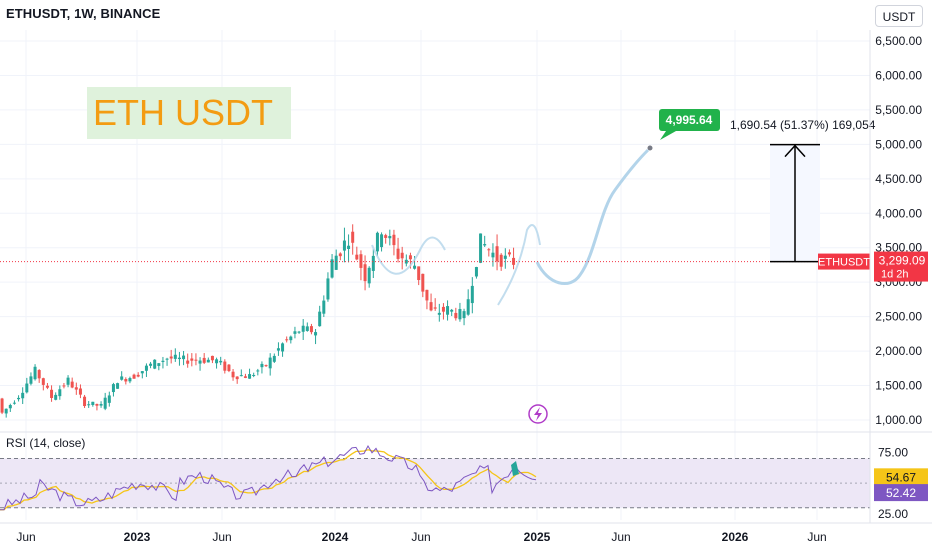  Describe the element at coordinates (83, 13) in the screenshot. I see `symbol-title: ETHUSDT, 1W, BINANCE` at that location.